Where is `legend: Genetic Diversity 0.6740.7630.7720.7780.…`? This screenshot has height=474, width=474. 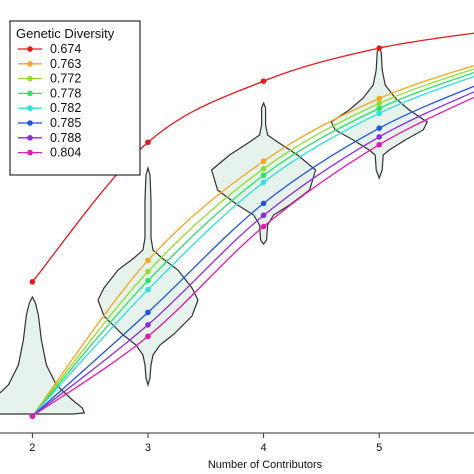 legend: Genetic Diversity 0.6740.7630.7720.7780.… is located at coordinates (75, 98).